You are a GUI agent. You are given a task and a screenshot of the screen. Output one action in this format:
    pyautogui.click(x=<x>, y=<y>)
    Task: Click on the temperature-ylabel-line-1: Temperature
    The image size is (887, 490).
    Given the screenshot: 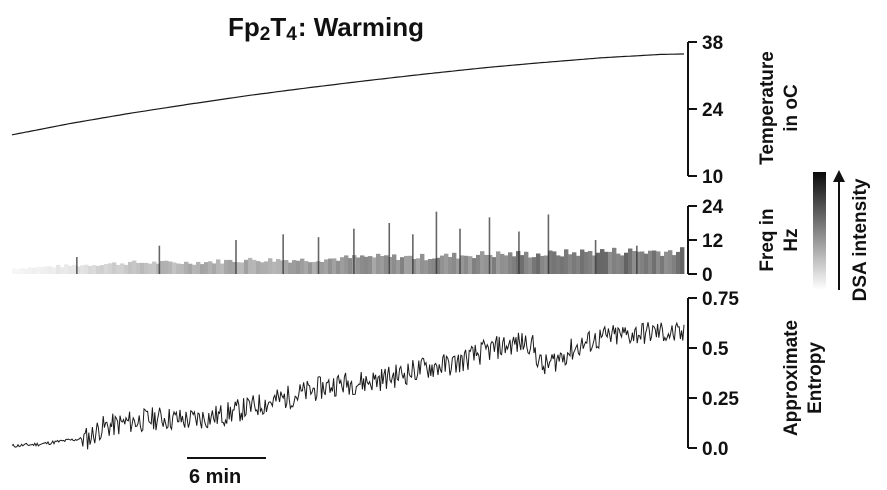 What is the action you would take?
    pyautogui.click(x=767, y=108)
    